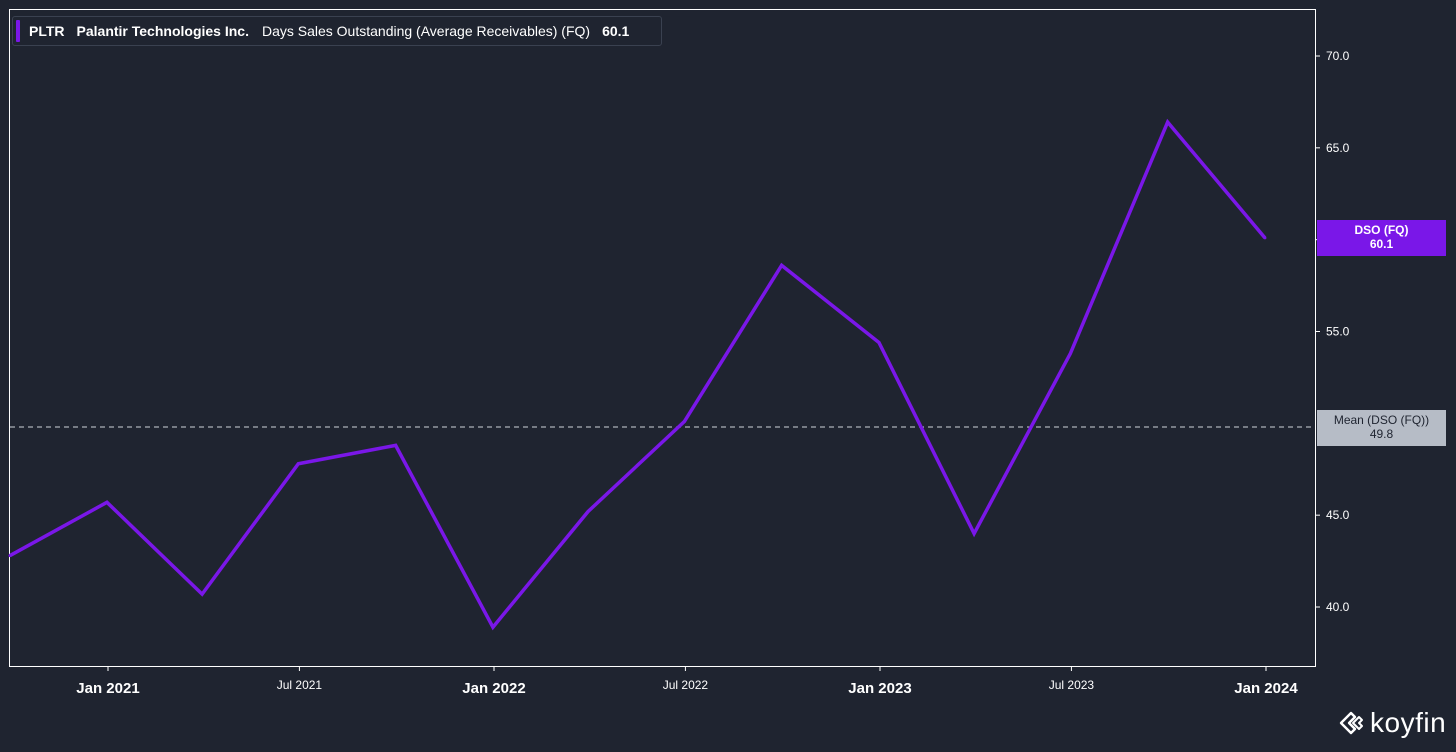 The width and height of the screenshot is (1456, 752). I want to click on dso-last-value-badge: DSO (FQ) 60.1, so click(1381, 238).